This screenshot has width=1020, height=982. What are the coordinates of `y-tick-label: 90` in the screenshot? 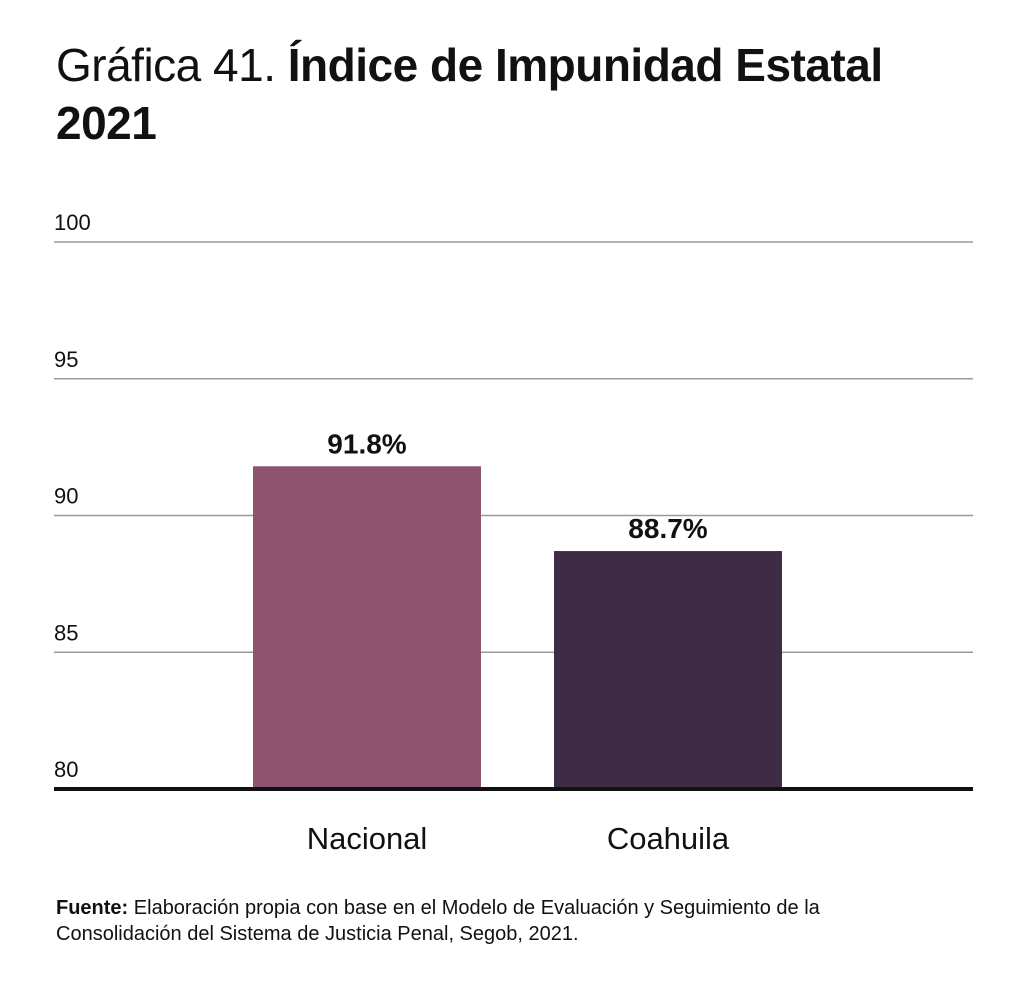 It's located at (66, 496).